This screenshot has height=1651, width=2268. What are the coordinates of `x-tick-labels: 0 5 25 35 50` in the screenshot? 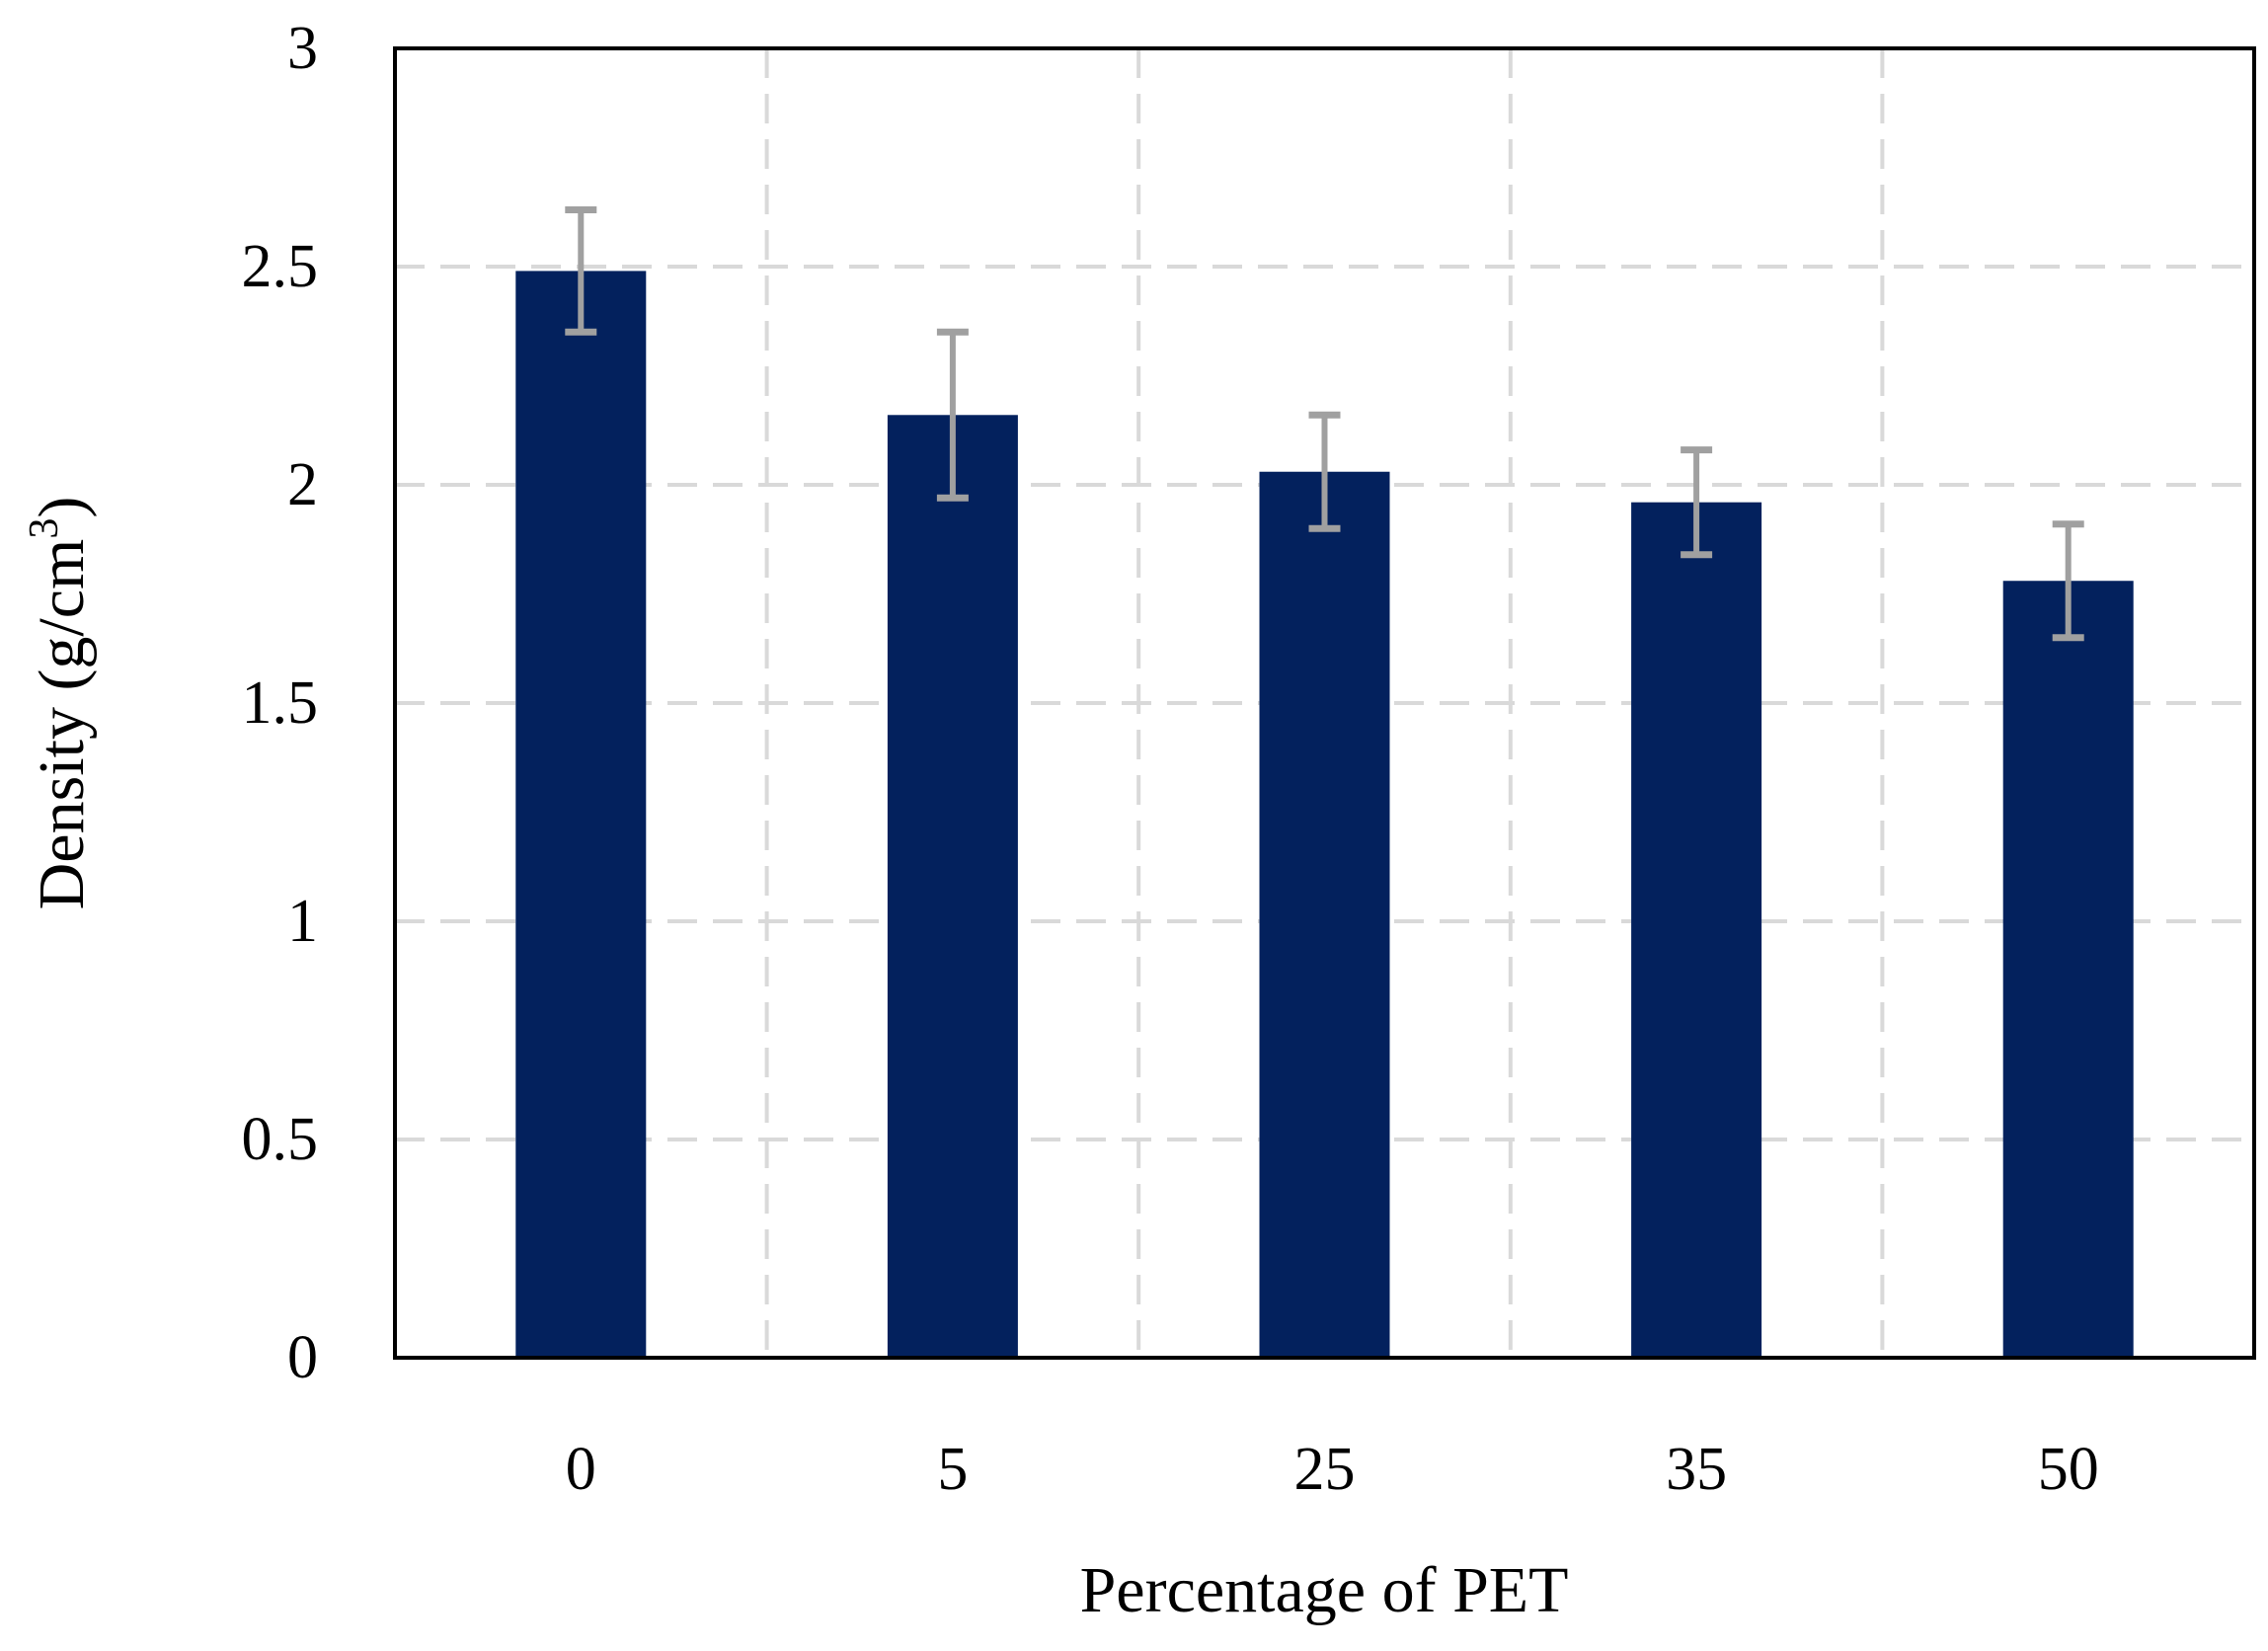 It's located at (1332, 1469).